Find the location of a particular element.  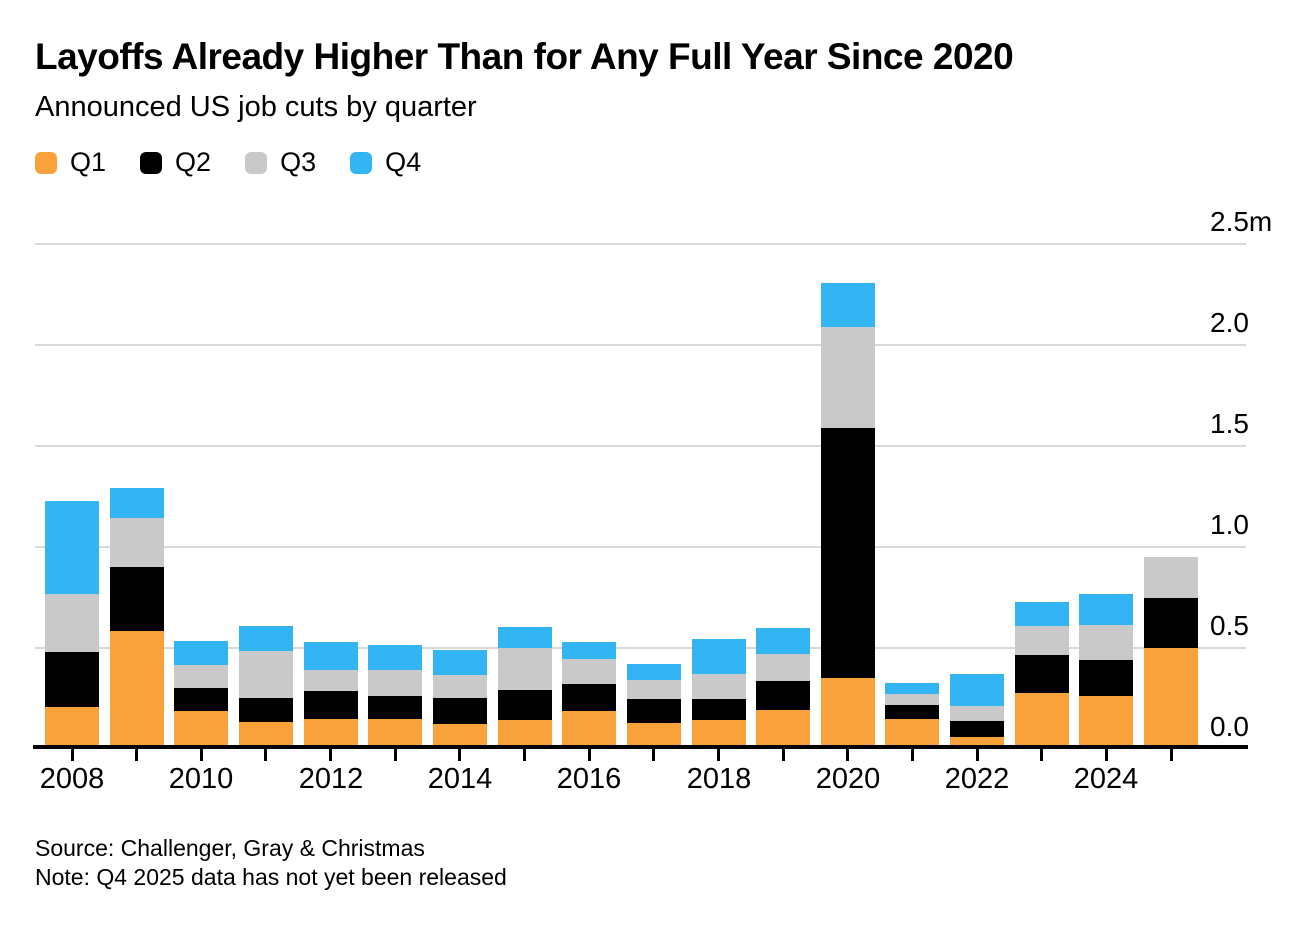

gridline-0.5 is located at coordinates (640, 648).